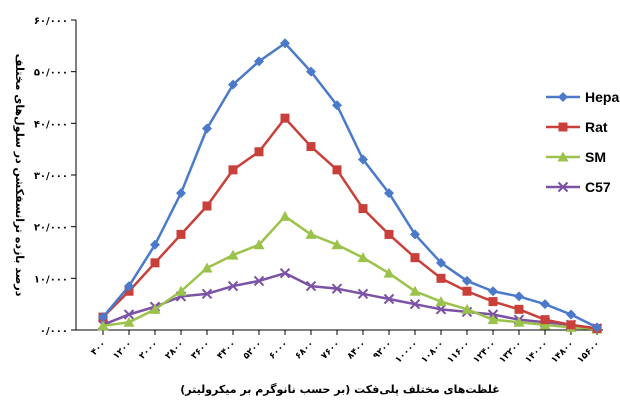 This screenshot has height=401, width=620. What do you see at coordinates (563, 97) in the screenshot?
I see `legend-marker-hepa` at bounding box center [563, 97].